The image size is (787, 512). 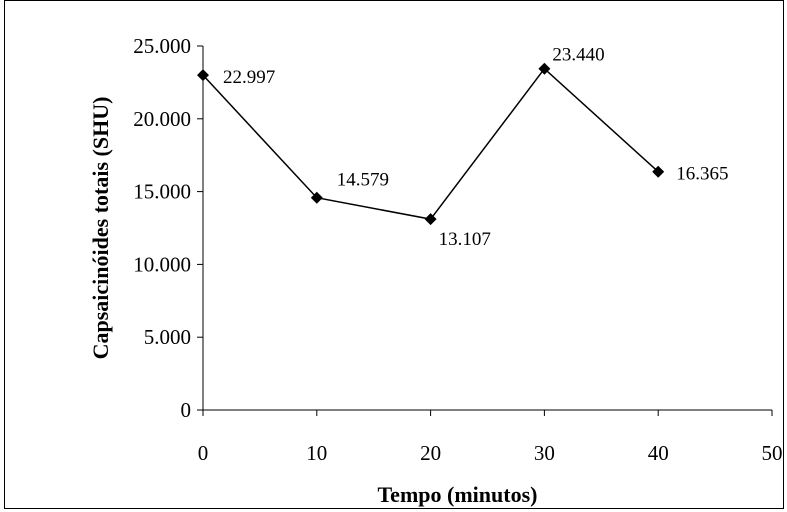 I want to click on x-tick-label: 40, so click(x=658, y=453).